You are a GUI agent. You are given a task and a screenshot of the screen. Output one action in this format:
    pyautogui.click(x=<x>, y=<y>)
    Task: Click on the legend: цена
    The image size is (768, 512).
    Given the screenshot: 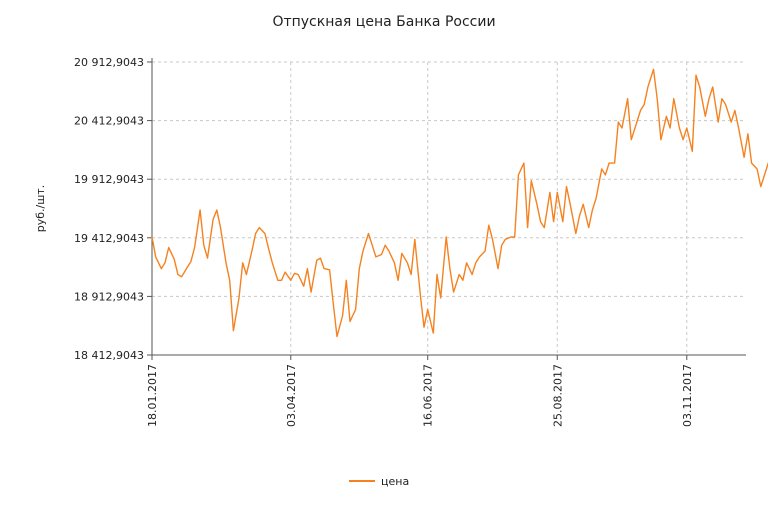 What is the action you would take?
    pyautogui.click(x=379, y=481)
    